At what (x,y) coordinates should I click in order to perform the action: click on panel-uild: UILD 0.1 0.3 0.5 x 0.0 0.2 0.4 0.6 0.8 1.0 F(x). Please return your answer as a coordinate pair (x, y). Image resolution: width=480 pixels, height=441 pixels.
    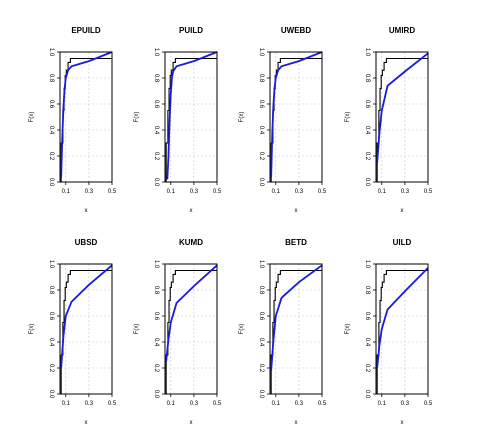
    Looking at the image, I should click on (389, 332).